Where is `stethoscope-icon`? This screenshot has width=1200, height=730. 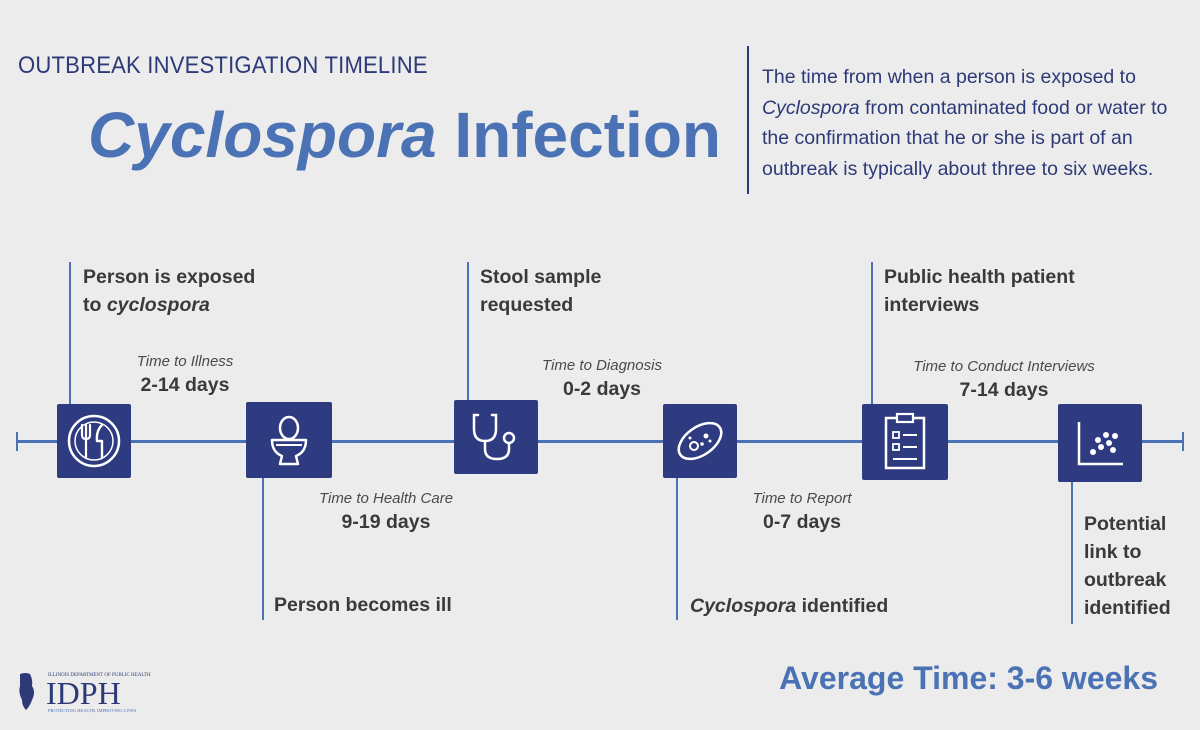
stethoscope-icon is located at coordinates (496, 437).